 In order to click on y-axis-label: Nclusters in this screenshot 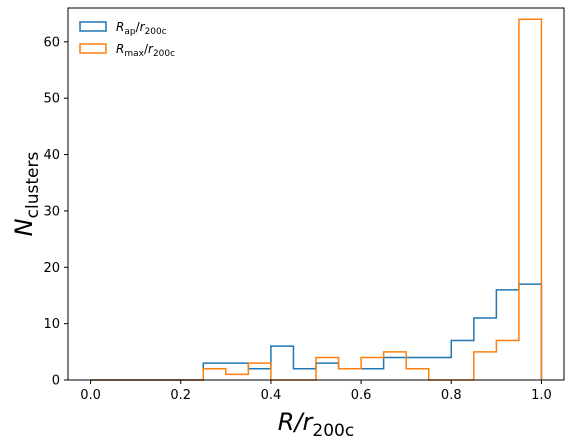, I will do `click(26, 194)`.